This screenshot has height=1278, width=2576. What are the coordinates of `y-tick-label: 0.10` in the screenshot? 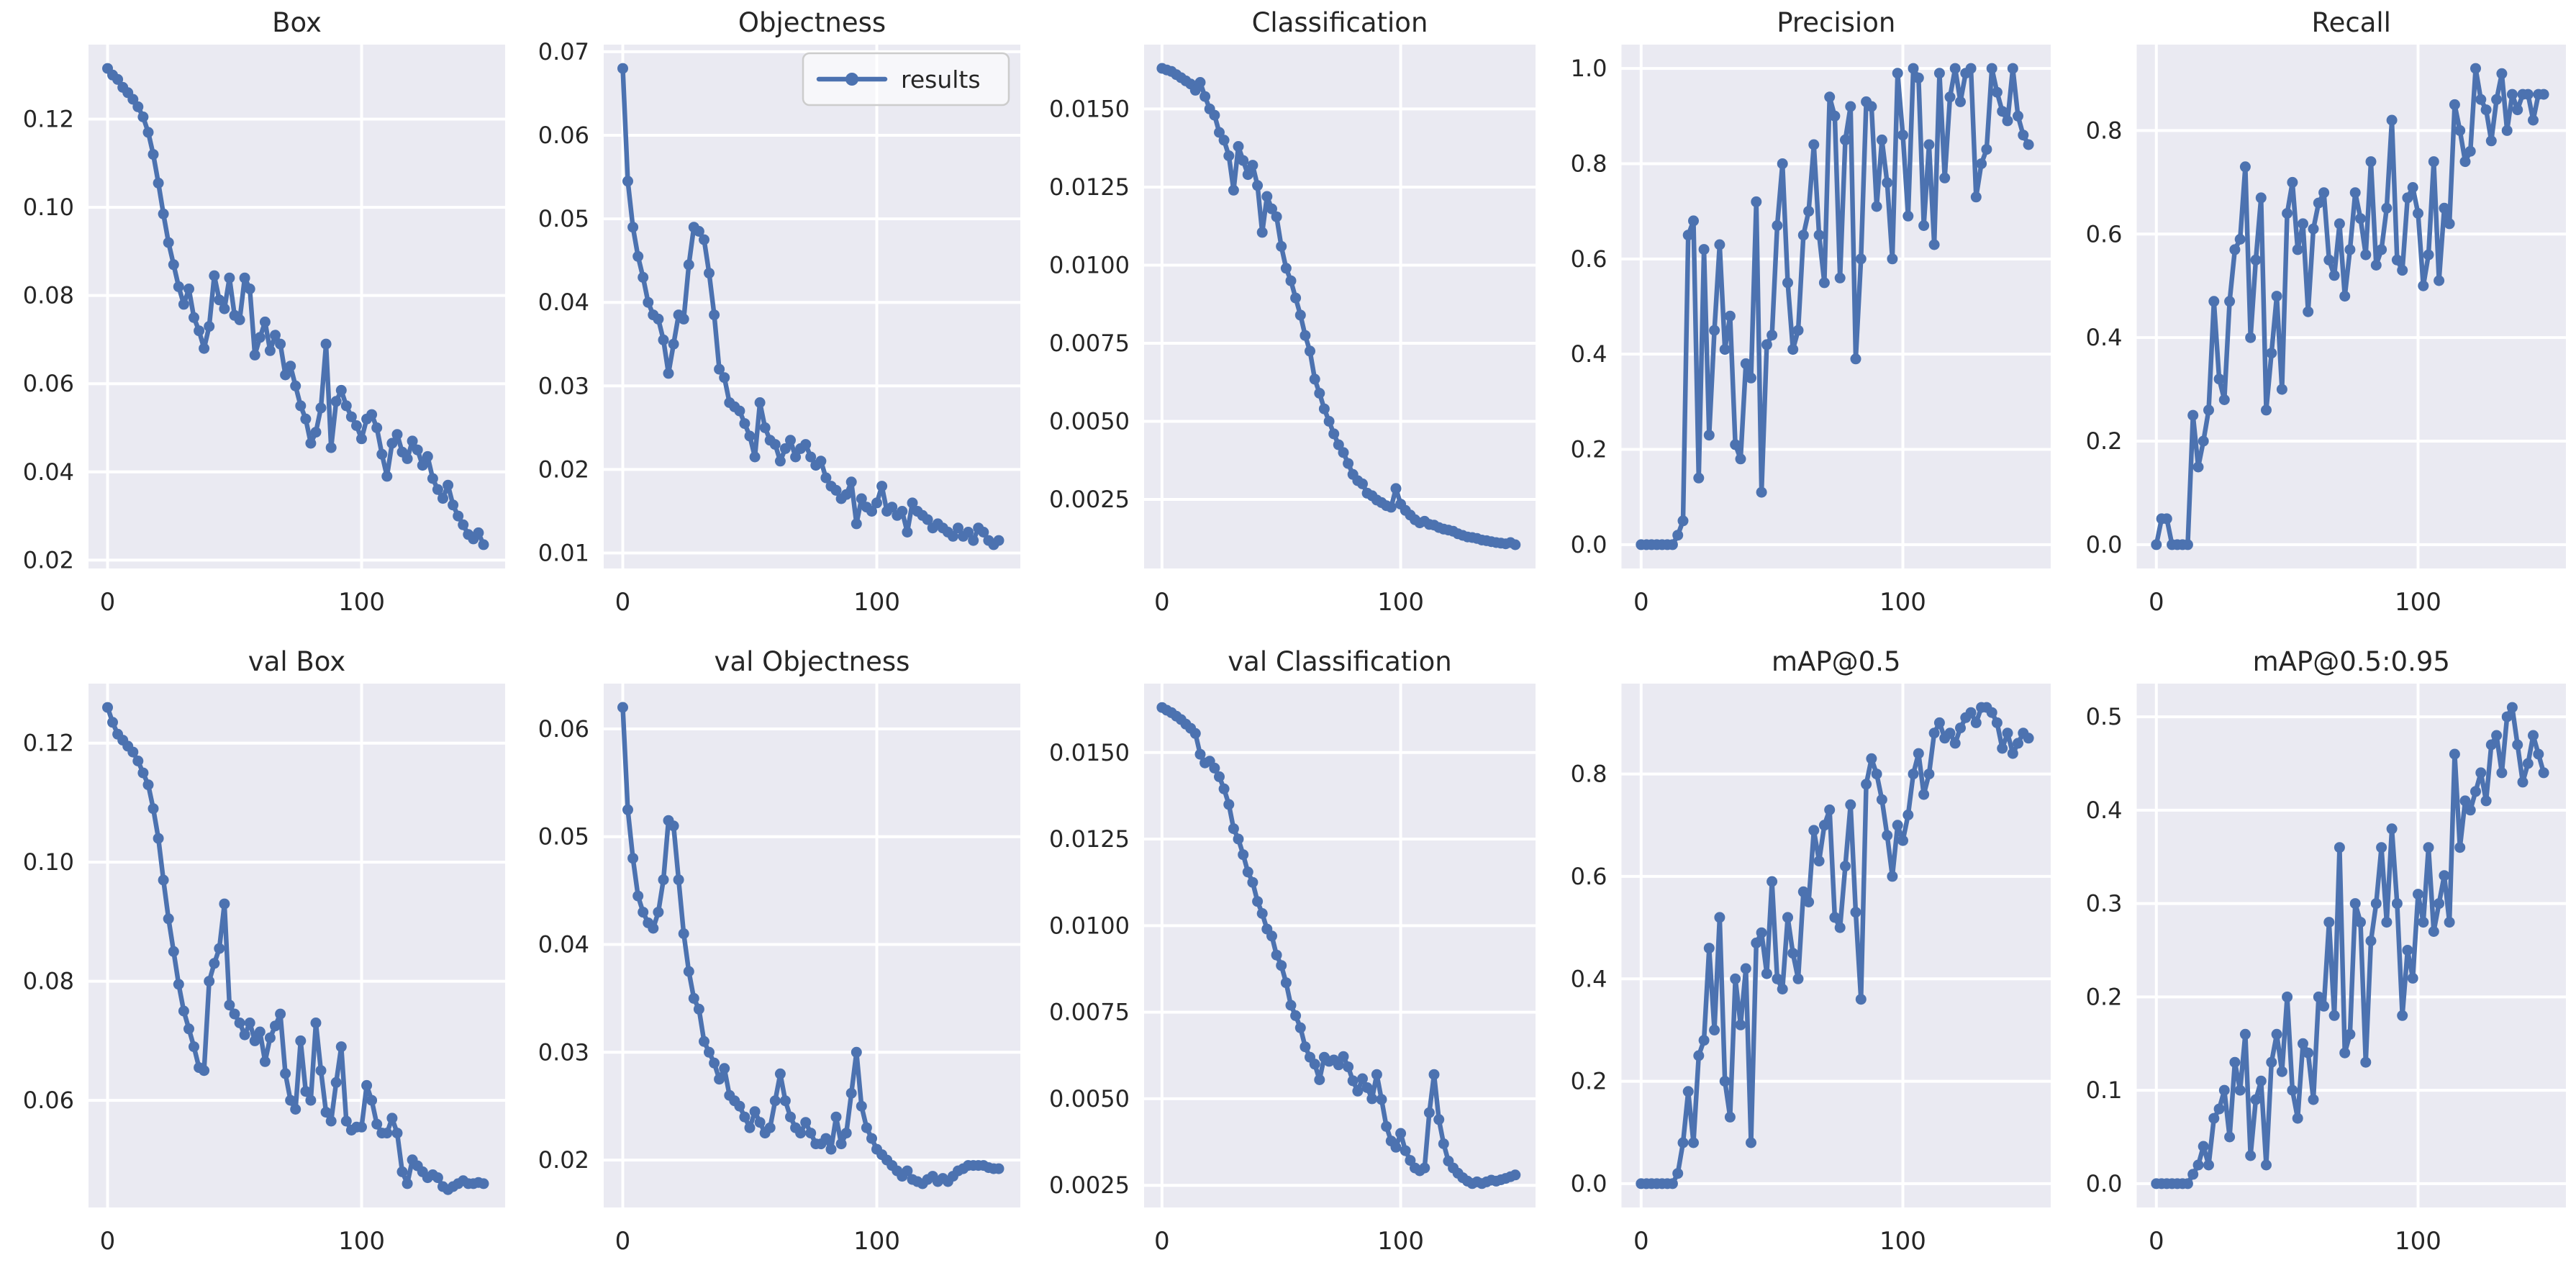 It's located at (48, 862).